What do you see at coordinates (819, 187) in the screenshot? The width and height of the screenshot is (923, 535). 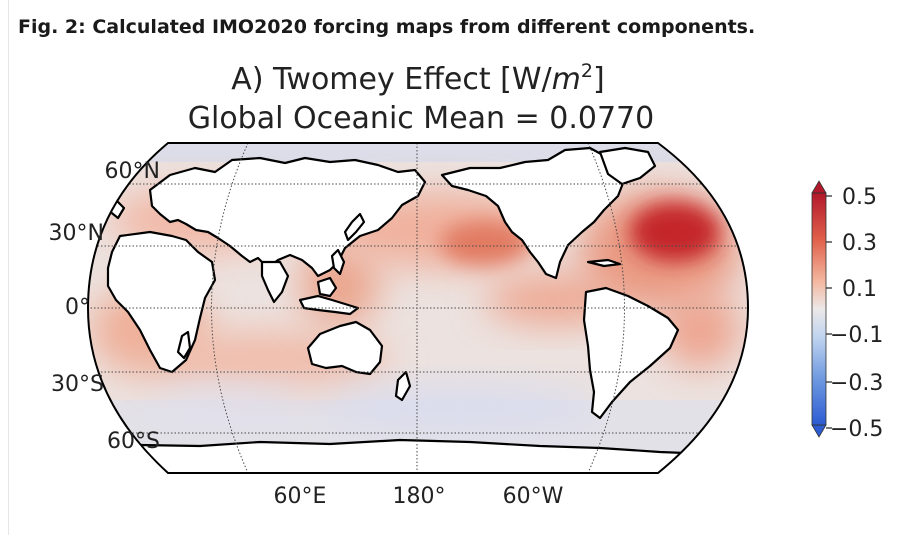 I see `colorbar-extend-max` at bounding box center [819, 187].